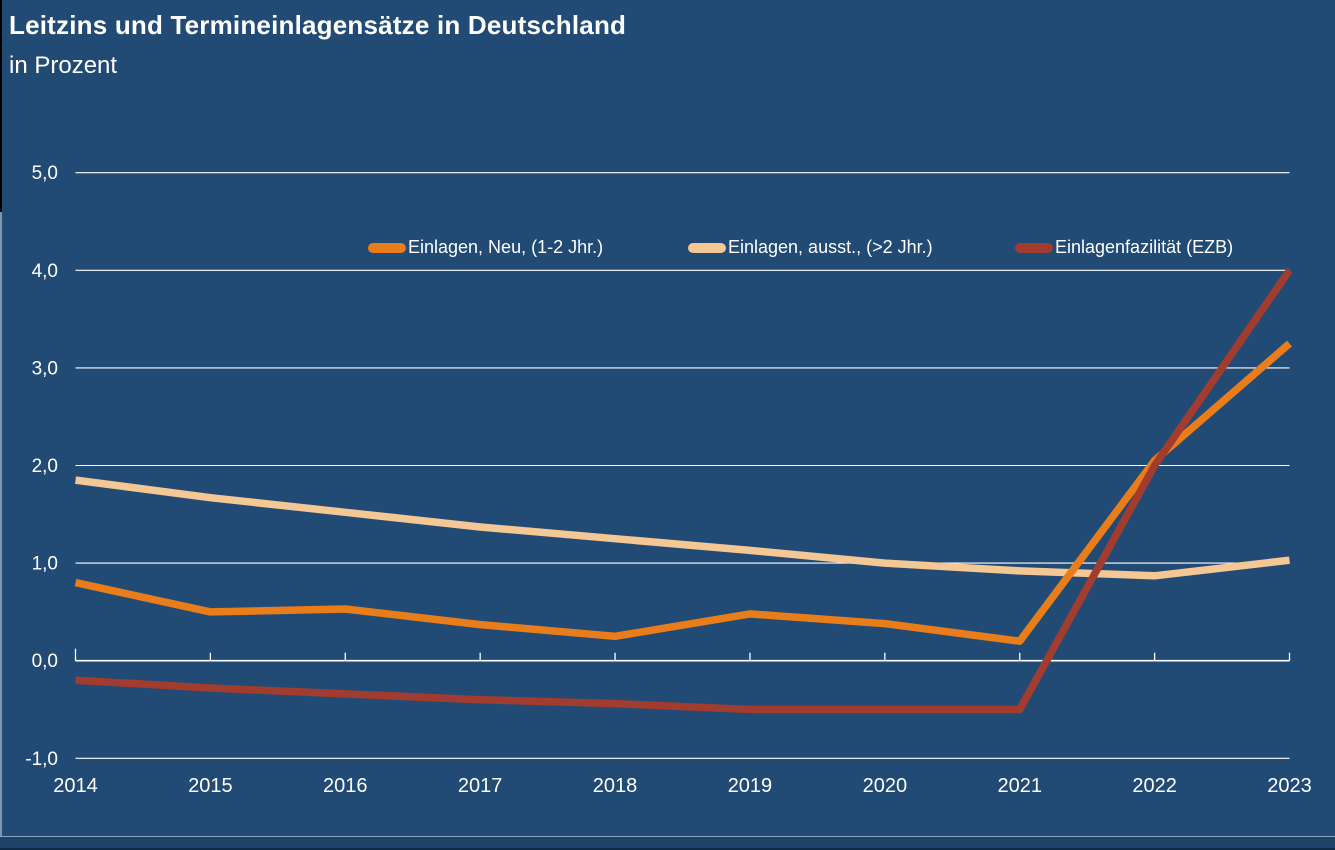 The height and width of the screenshot is (850, 1335). What do you see at coordinates (506, 247) in the screenshot?
I see `legend-label: Einlagen, Neu, (1-2 Jhr.)` at bounding box center [506, 247].